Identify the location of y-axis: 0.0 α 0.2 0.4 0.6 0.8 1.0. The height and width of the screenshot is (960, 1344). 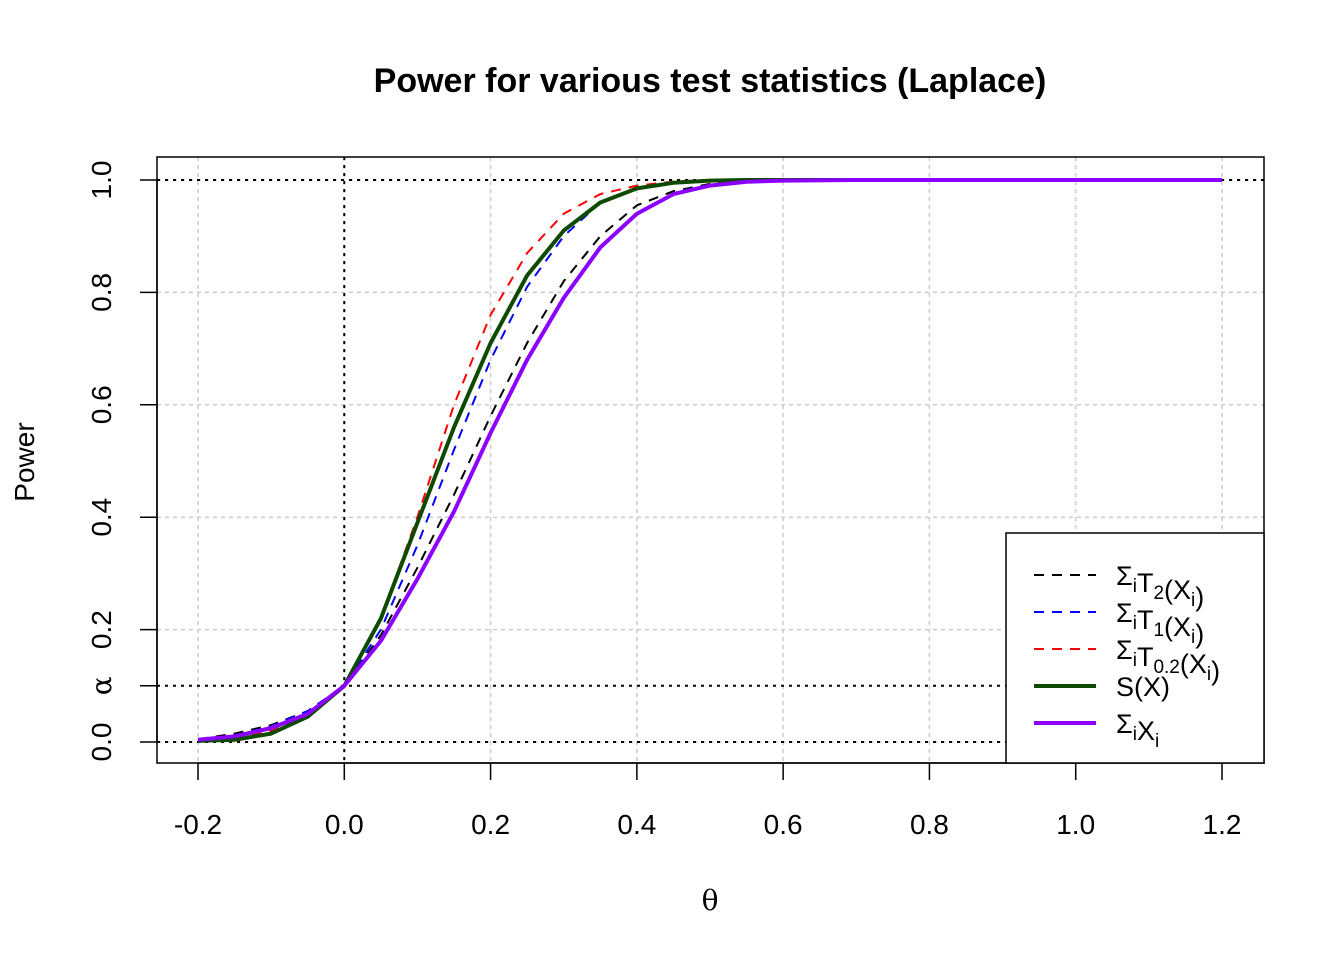
(121, 461).